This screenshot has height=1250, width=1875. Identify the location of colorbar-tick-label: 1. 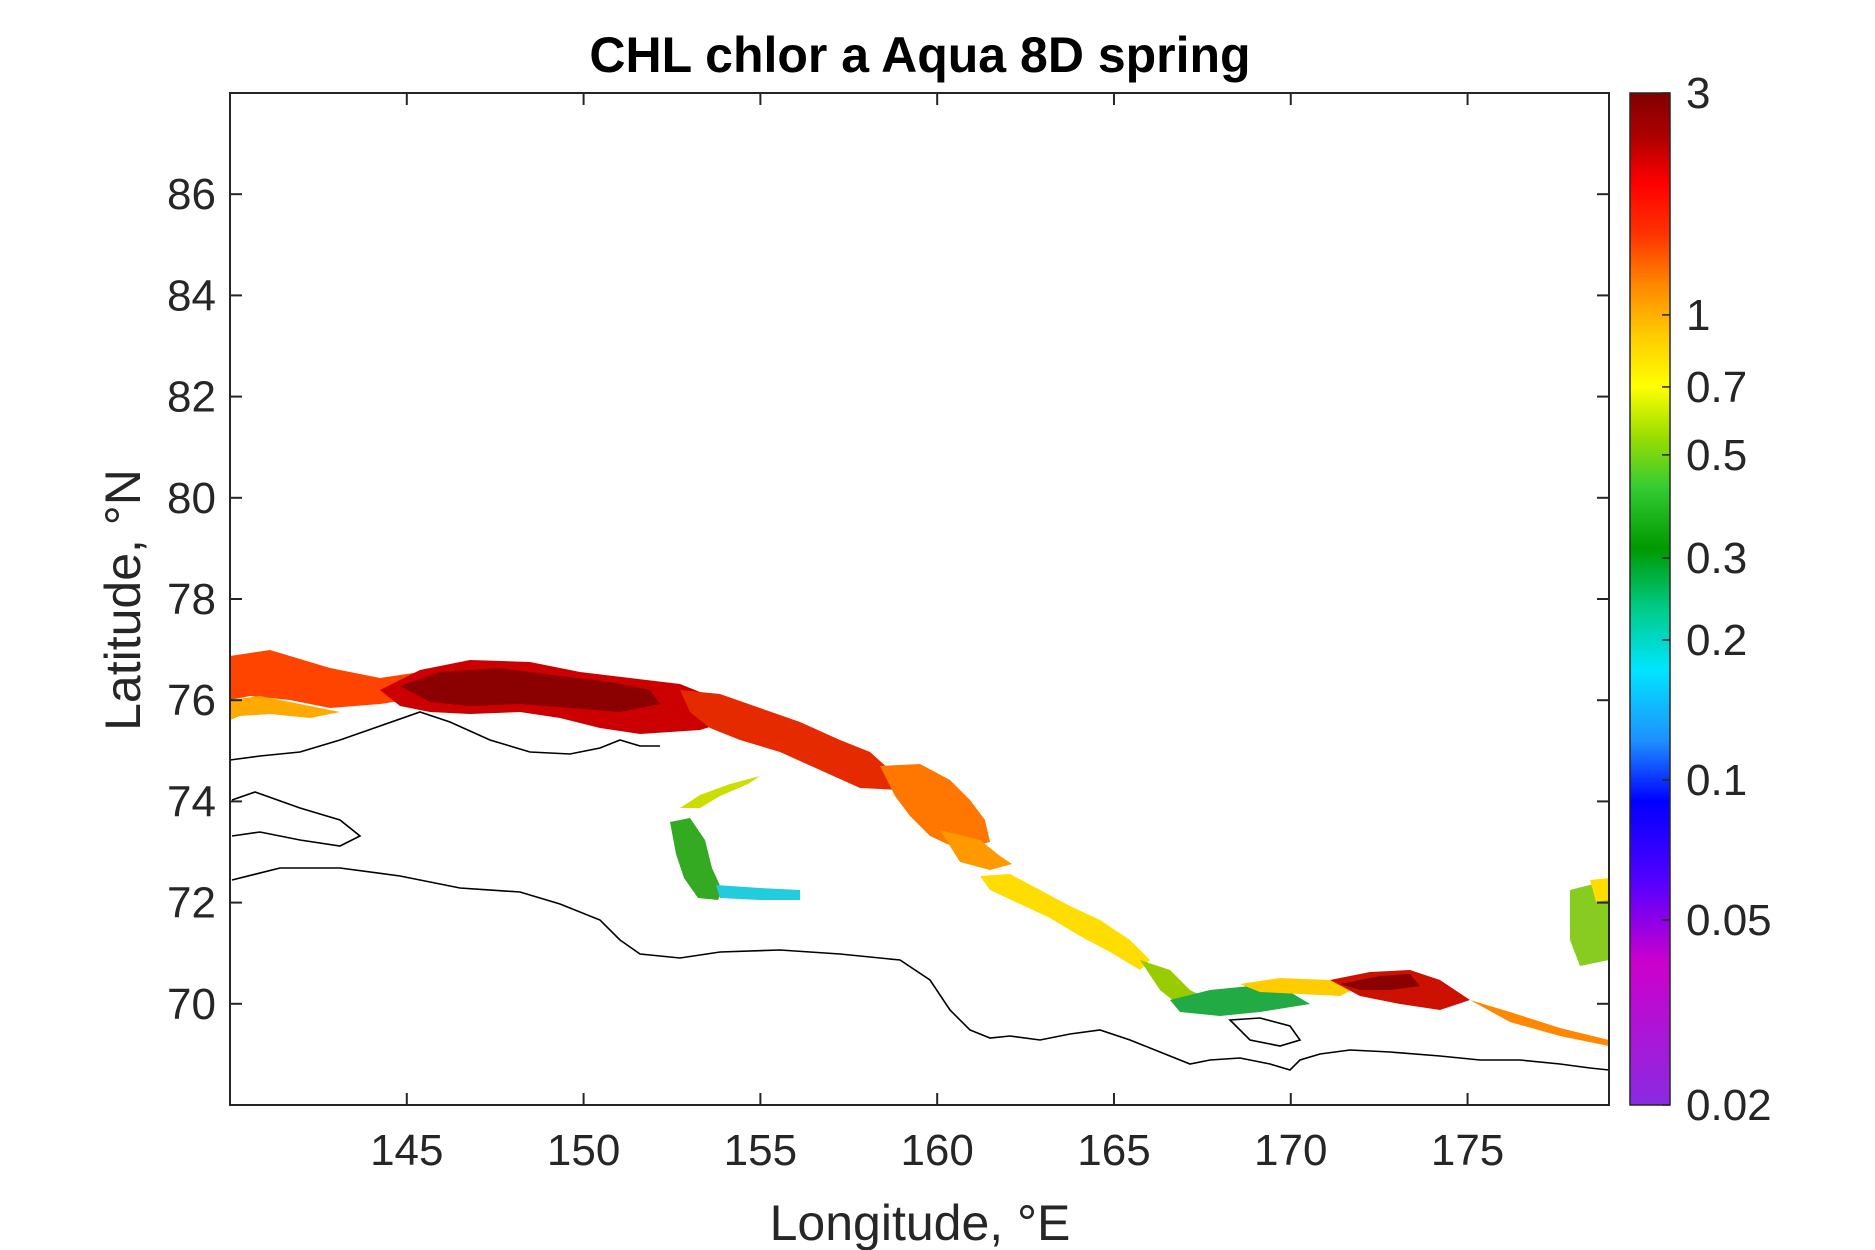
(1698, 315).